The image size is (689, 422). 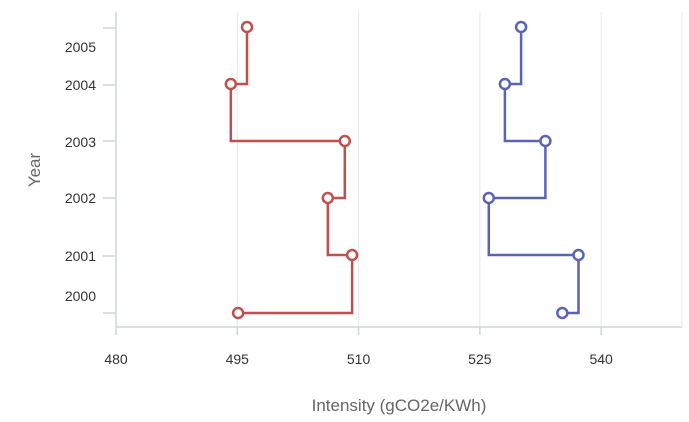 What do you see at coordinates (562, 313) in the screenshot?
I see `series-1-point-2000` at bounding box center [562, 313].